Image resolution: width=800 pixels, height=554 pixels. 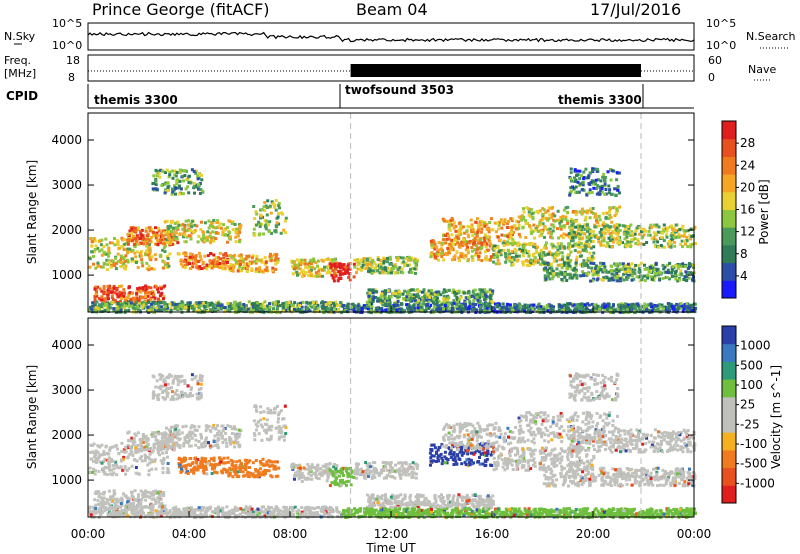 I want to click on noise-panel: N.Sky 10^5 10^0 10^5 10^0 N.Search, so click(x=400, y=34).